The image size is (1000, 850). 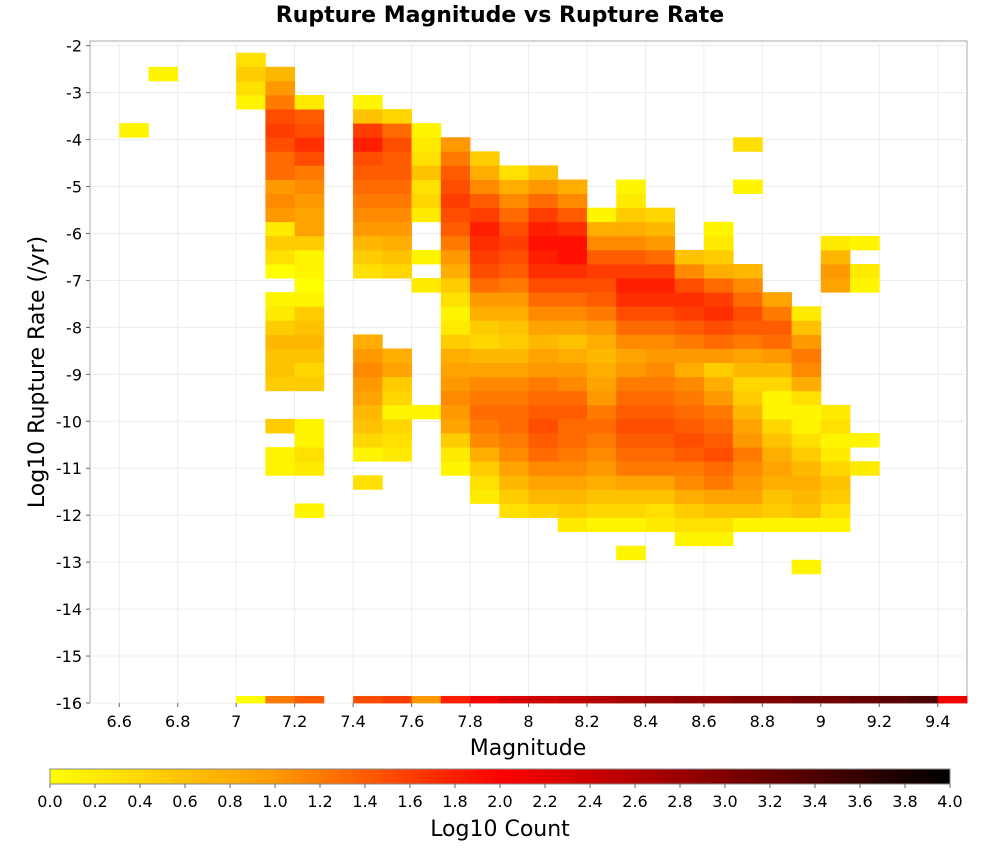 I want to click on y-tick-label: -4, so click(x=74, y=140).